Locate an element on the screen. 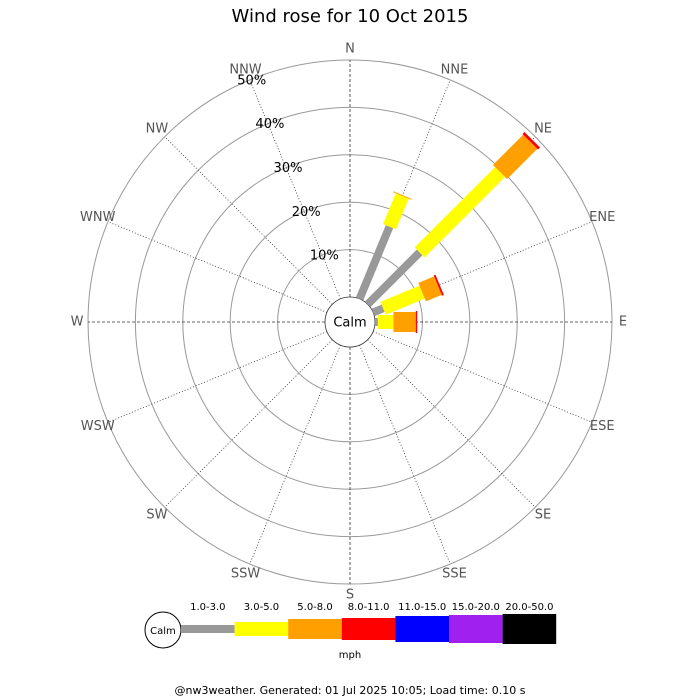  legend-label: 5.0-8.0 is located at coordinates (314, 607).